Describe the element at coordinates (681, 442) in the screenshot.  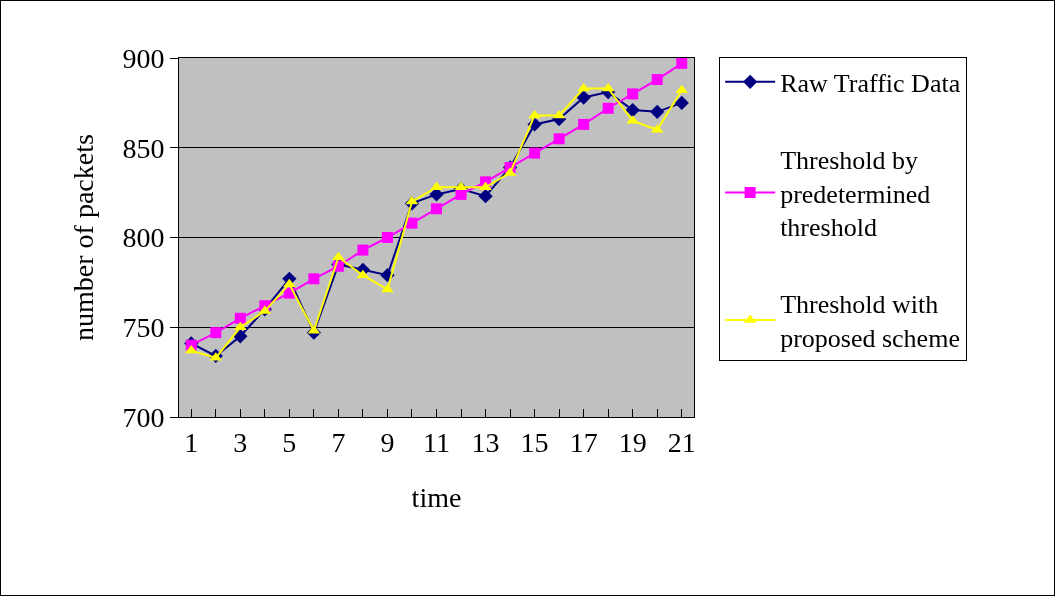
I see `x-tick-label: 21` at that location.